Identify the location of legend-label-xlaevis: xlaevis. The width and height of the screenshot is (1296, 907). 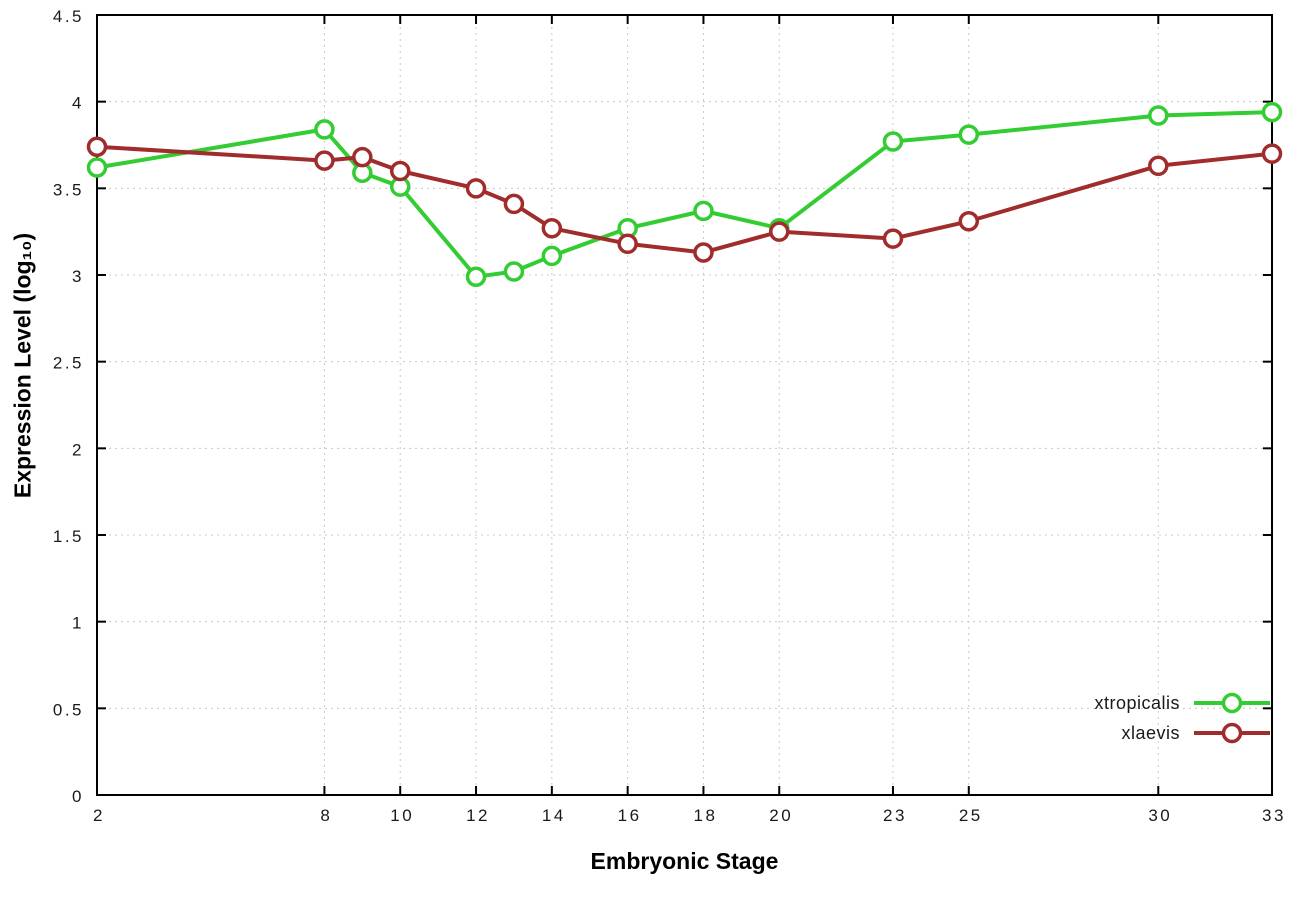
(1150, 732).